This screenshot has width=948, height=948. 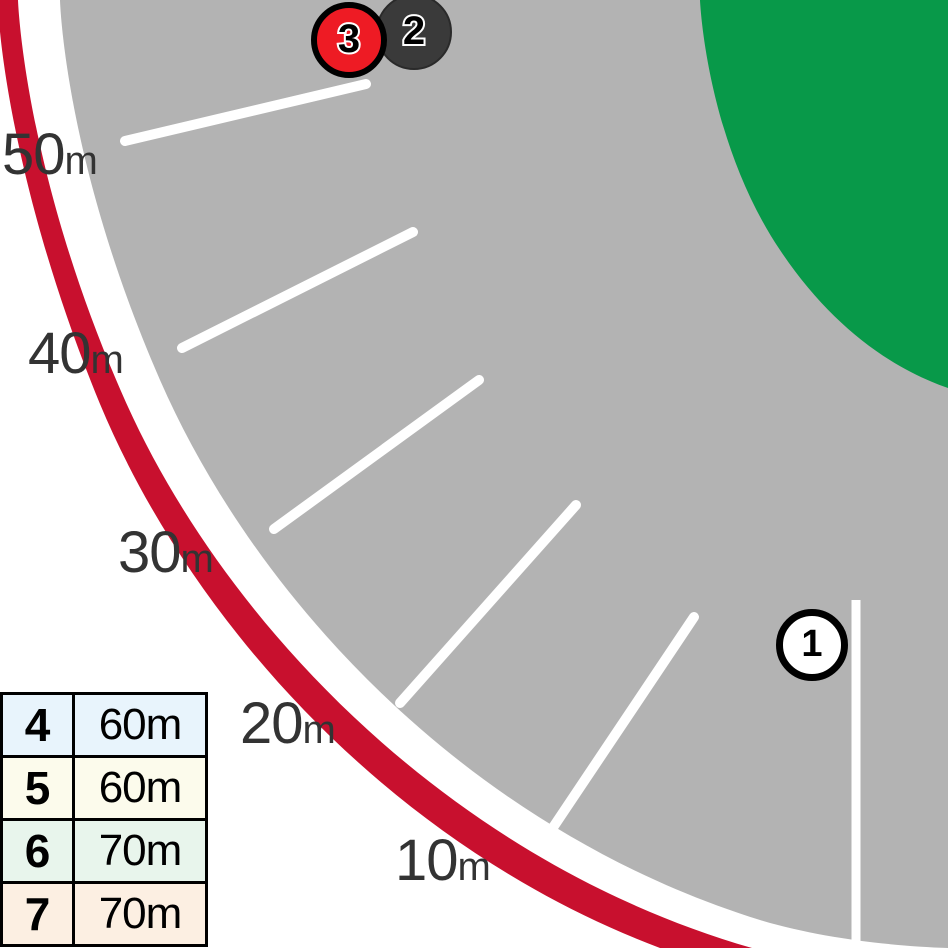 What do you see at coordinates (623, 723) in the screenshot?
I see `tick-10m` at bounding box center [623, 723].